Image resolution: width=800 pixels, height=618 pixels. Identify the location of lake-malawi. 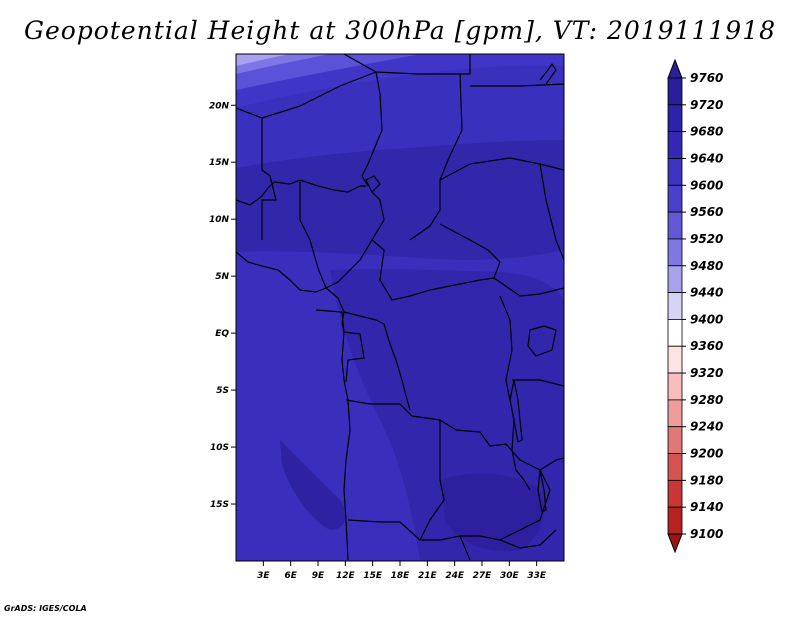
(542, 491).